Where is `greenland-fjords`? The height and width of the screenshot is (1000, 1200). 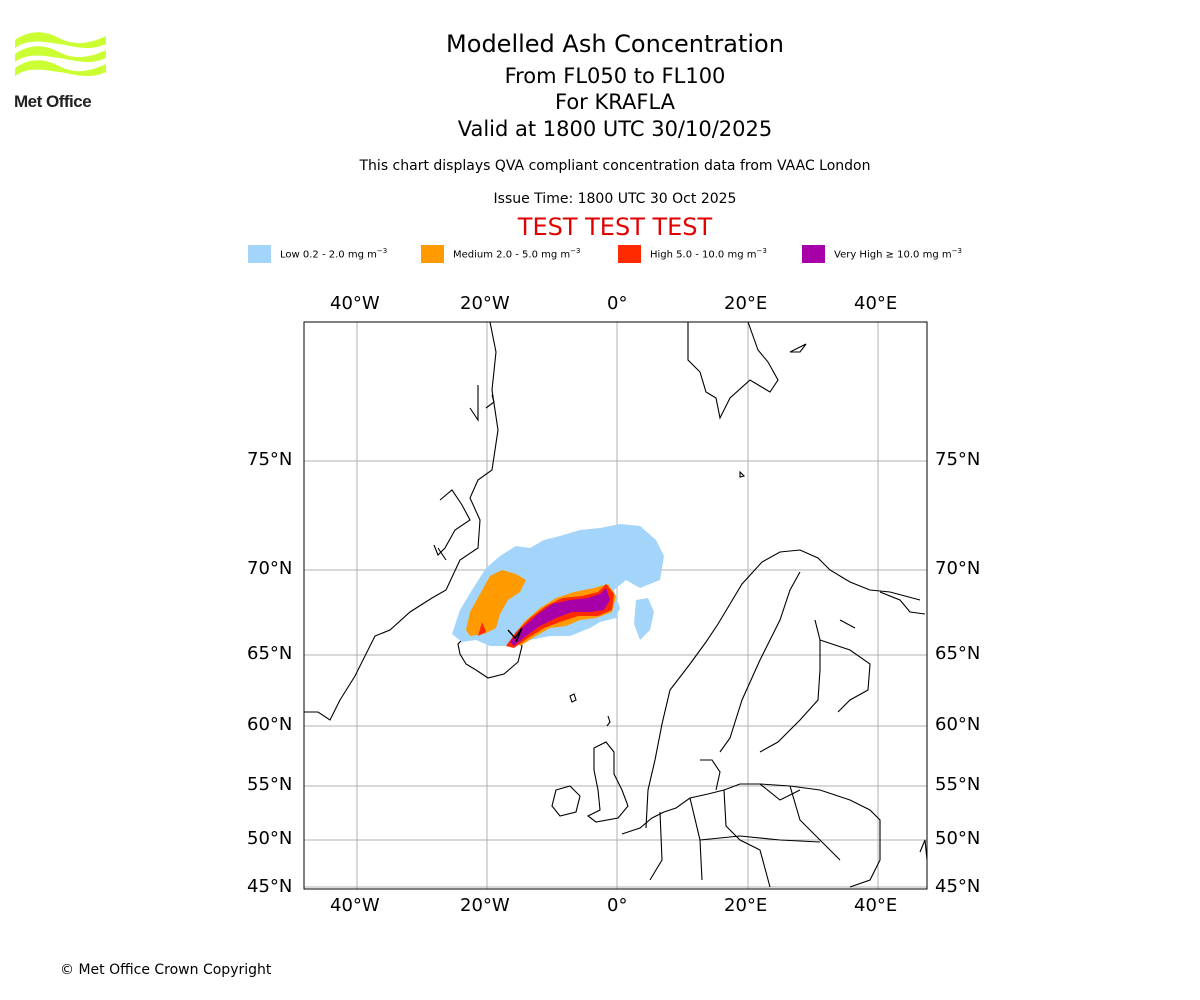 greenland-fjords is located at coordinates (464, 473).